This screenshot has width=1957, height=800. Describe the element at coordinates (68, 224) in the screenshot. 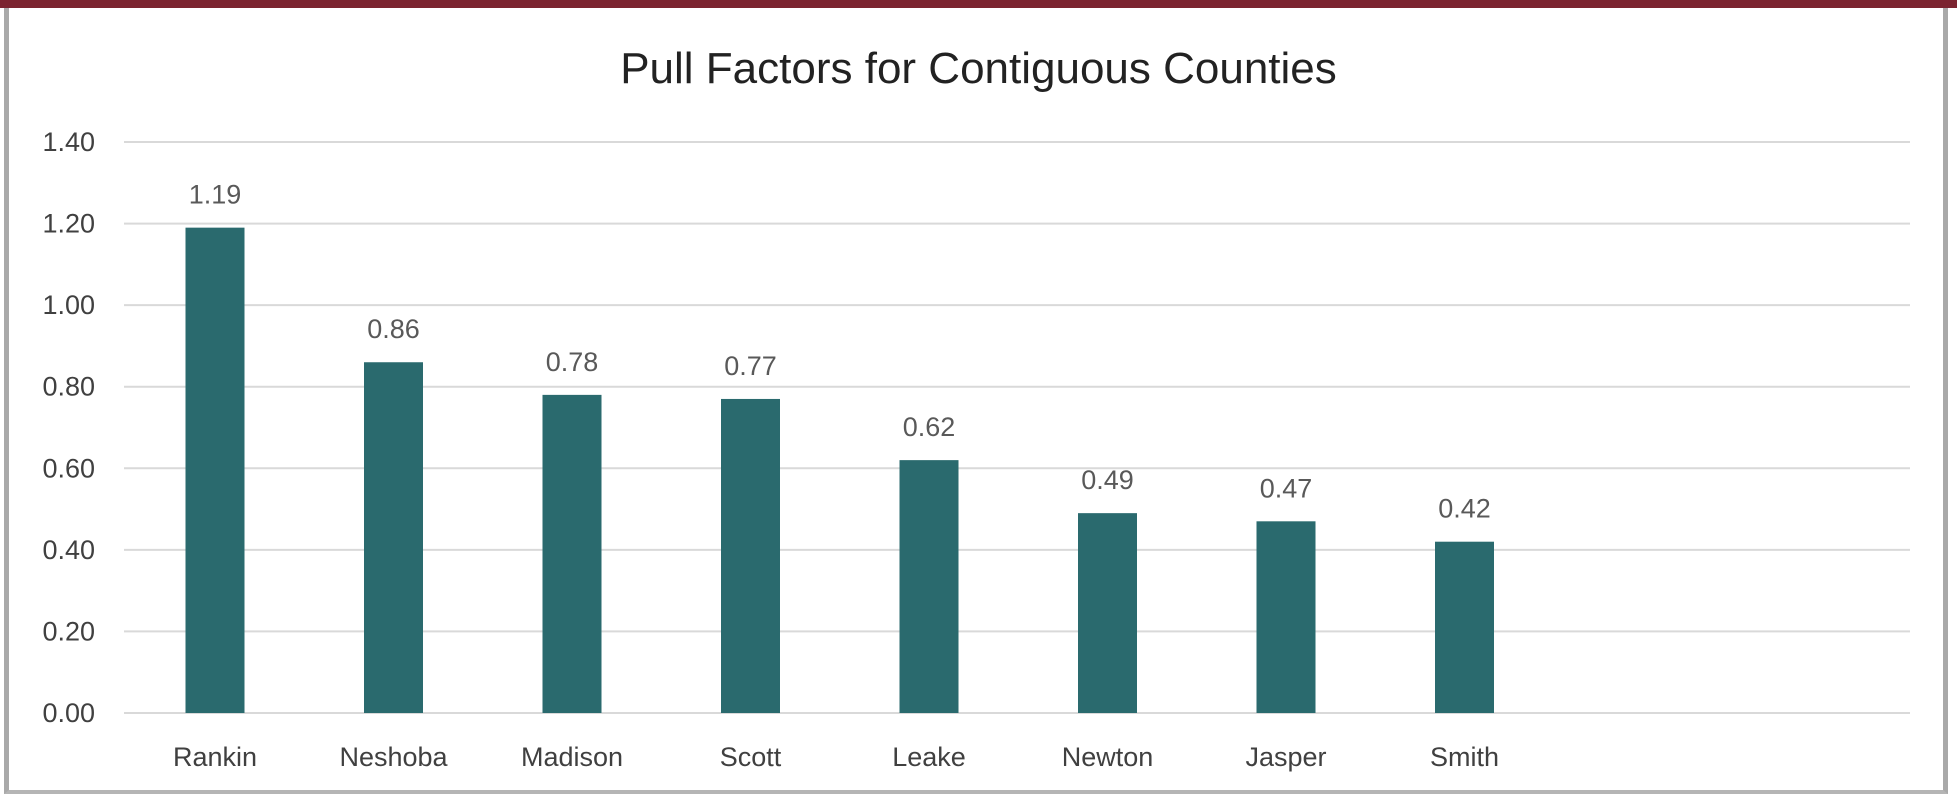

I see `y-tick-label: 1.20` at that location.